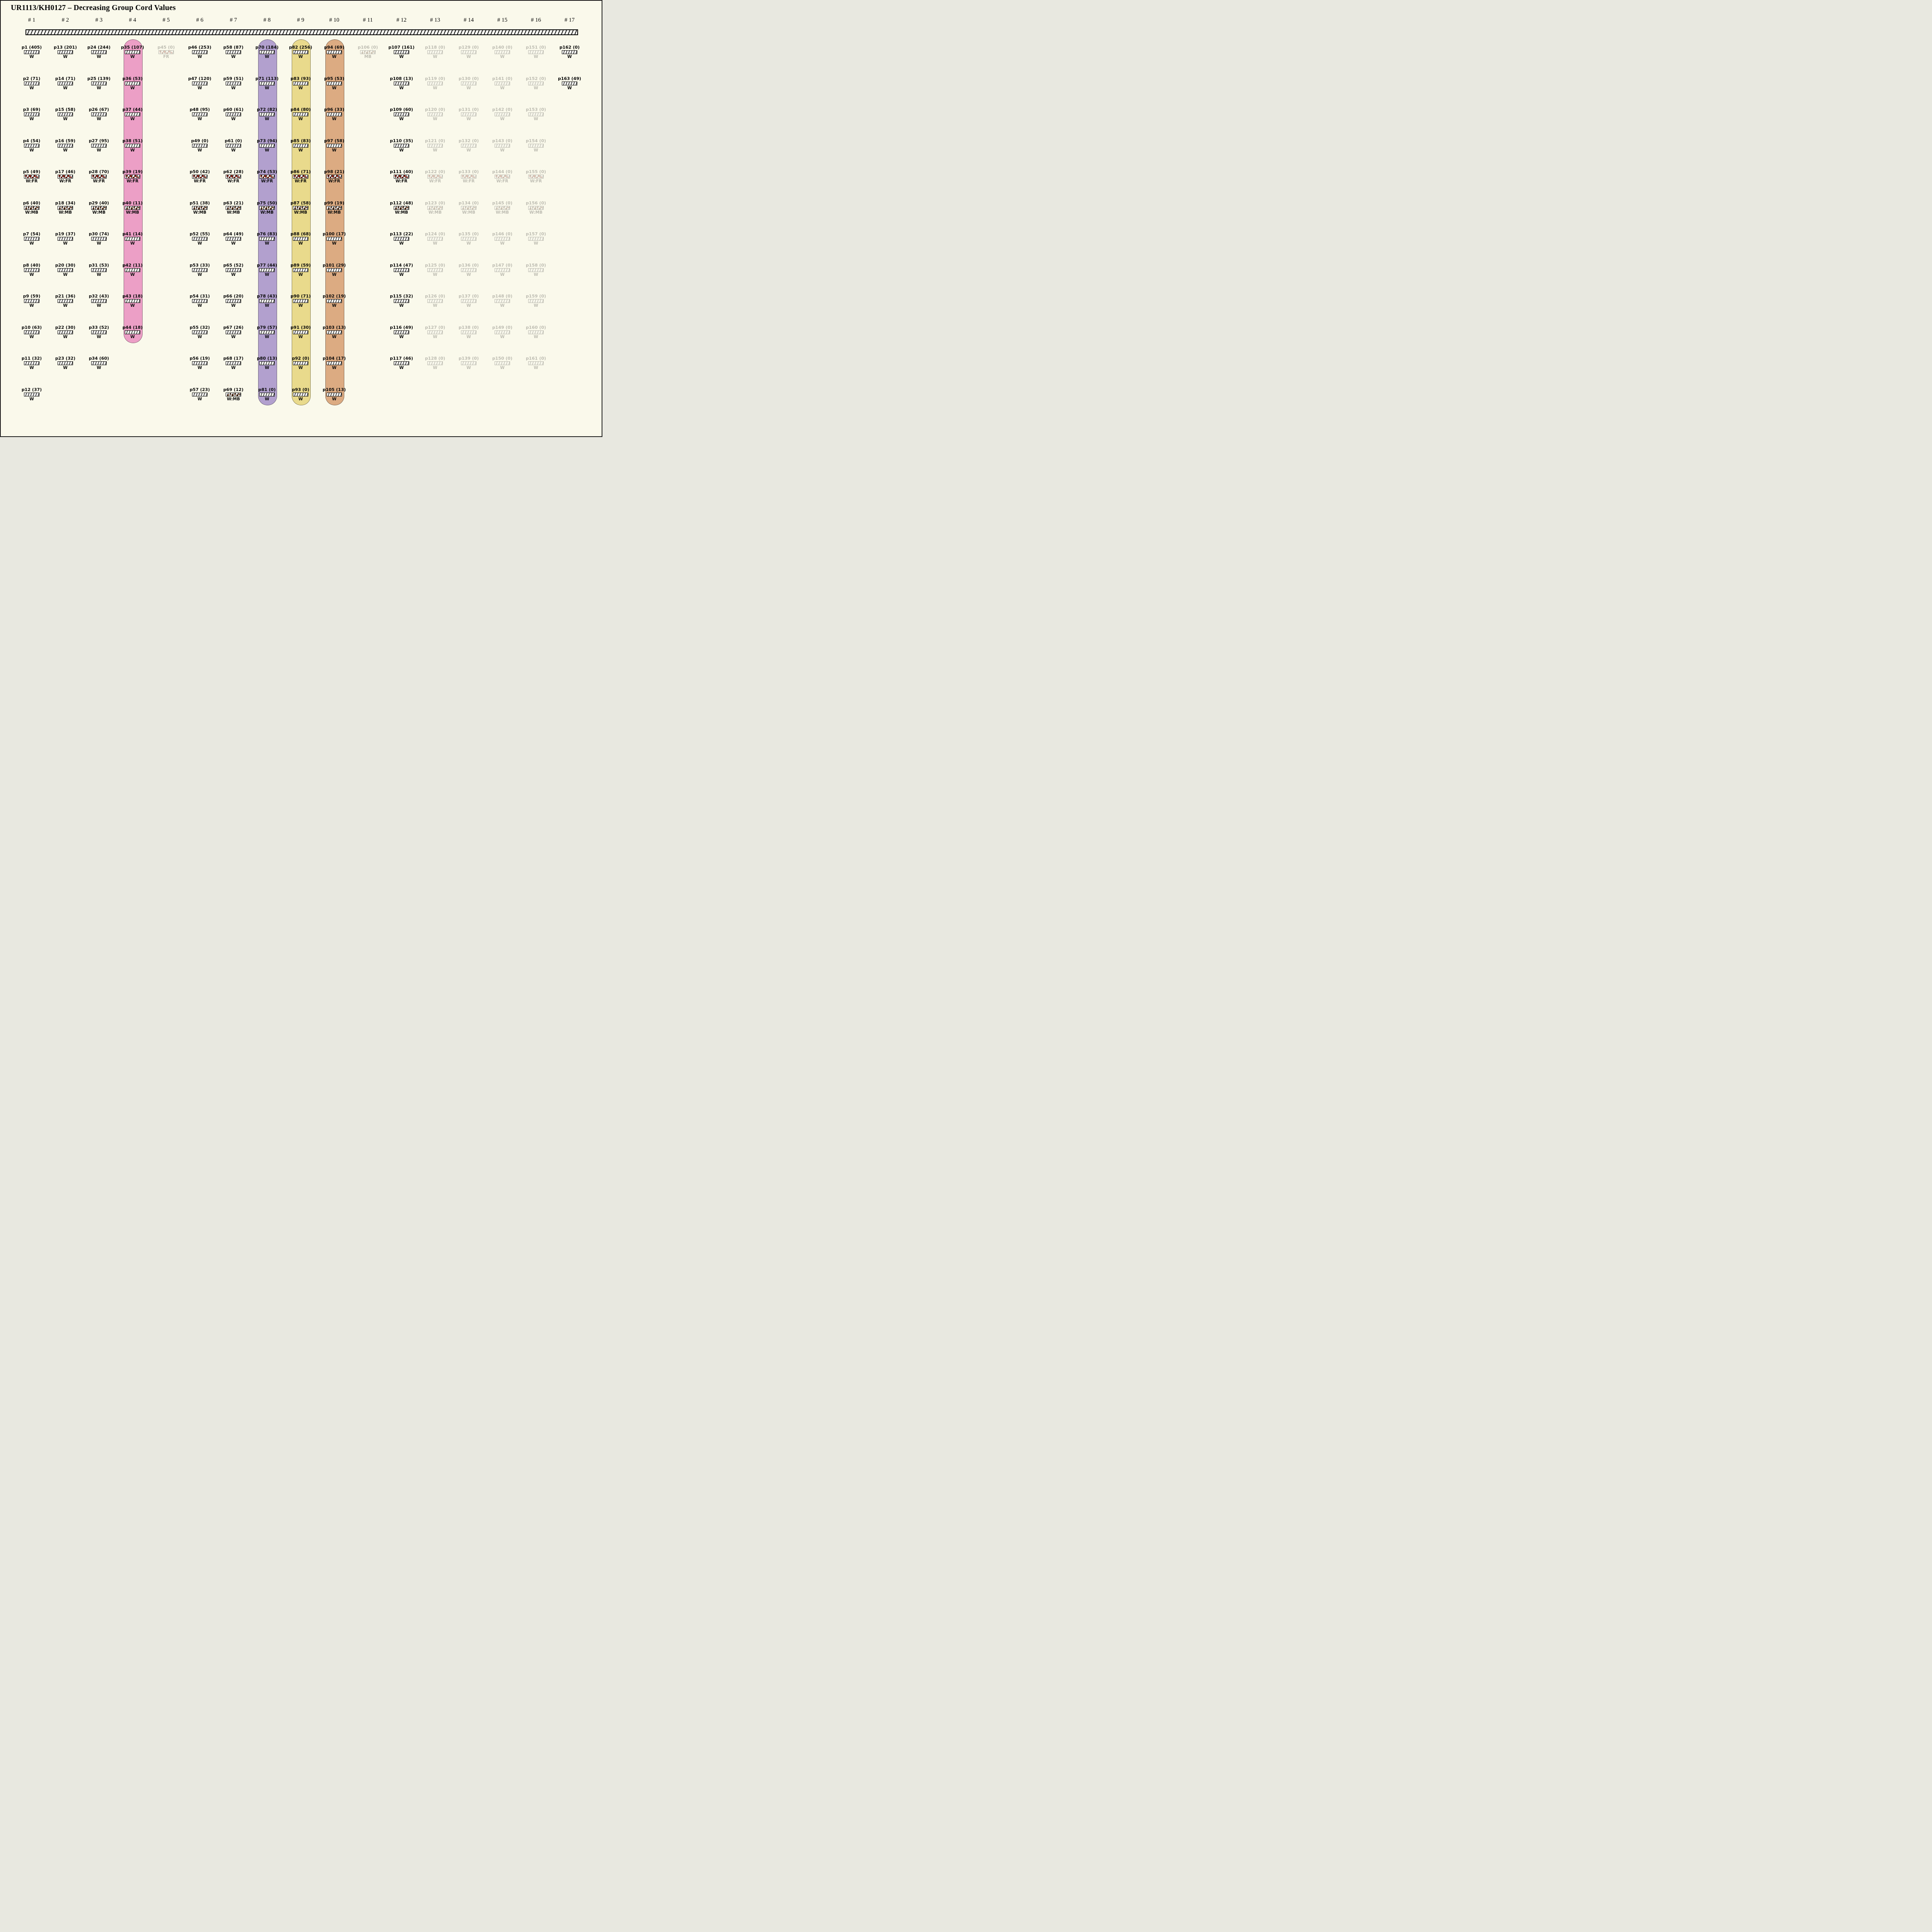 Image resolution: width=1932 pixels, height=1932 pixels. I want to click on column-header: # 10, so click(335, 20).